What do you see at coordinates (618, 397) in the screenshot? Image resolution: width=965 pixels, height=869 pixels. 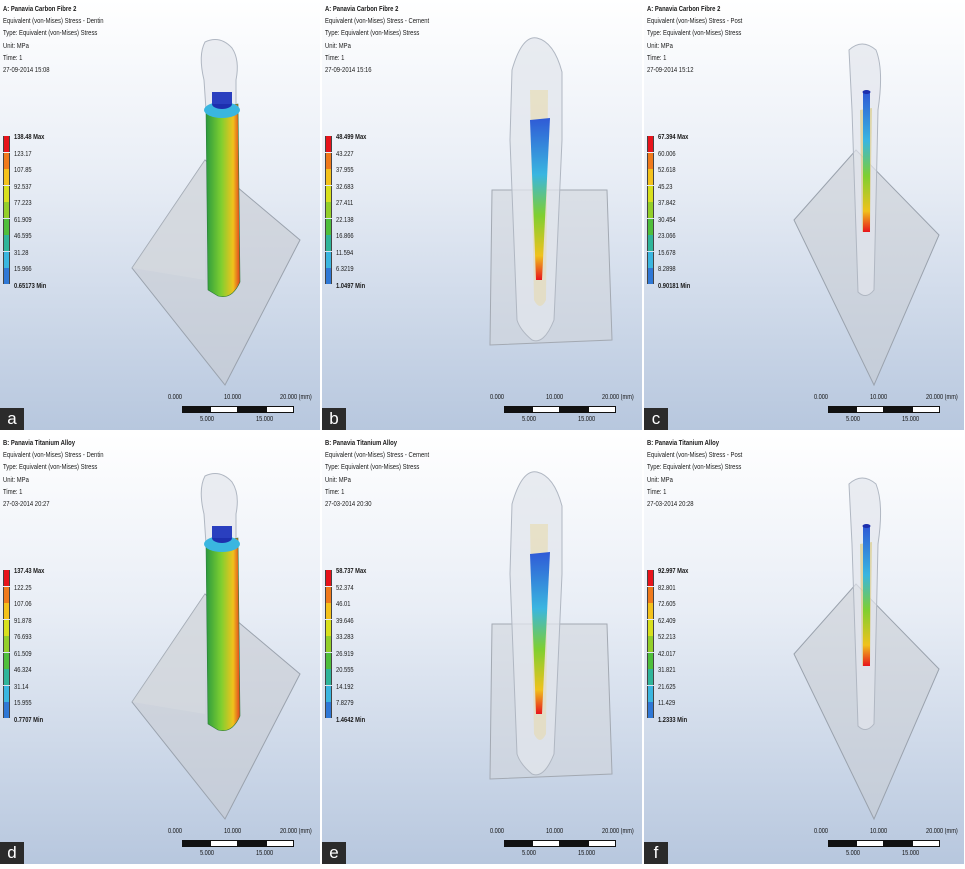 I see `scale-tick-top: 20.000 (mm)` at bounding box center [618, 397].